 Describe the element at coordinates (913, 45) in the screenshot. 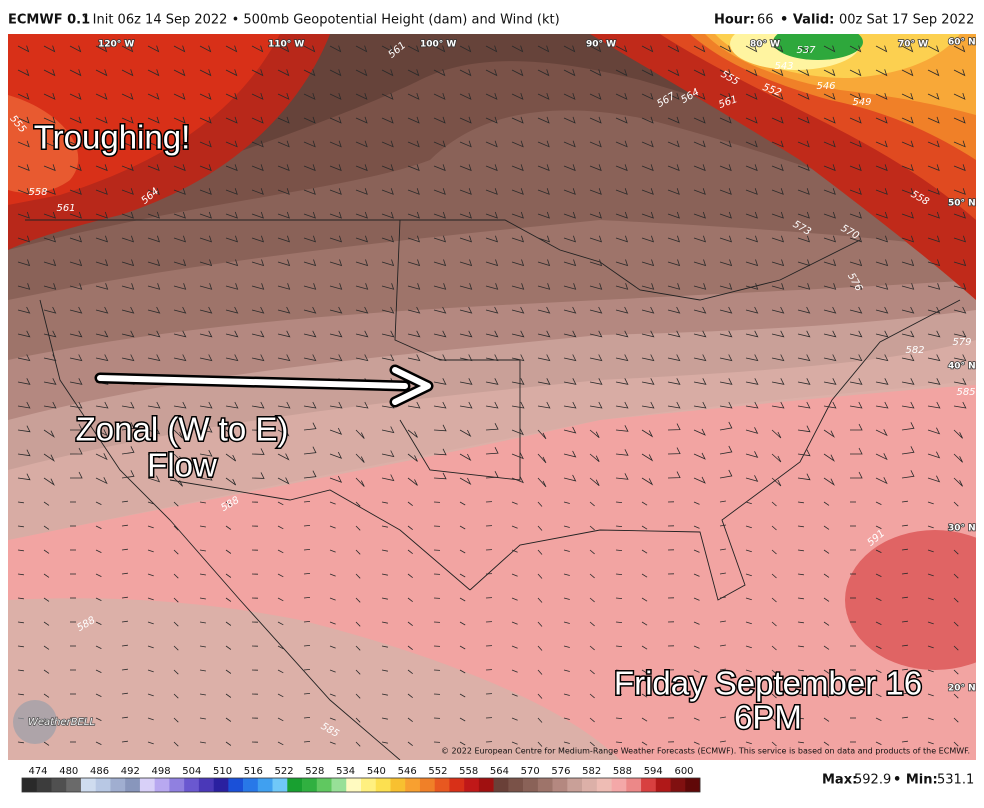

I see `longitude-label: 70° W` at that location.